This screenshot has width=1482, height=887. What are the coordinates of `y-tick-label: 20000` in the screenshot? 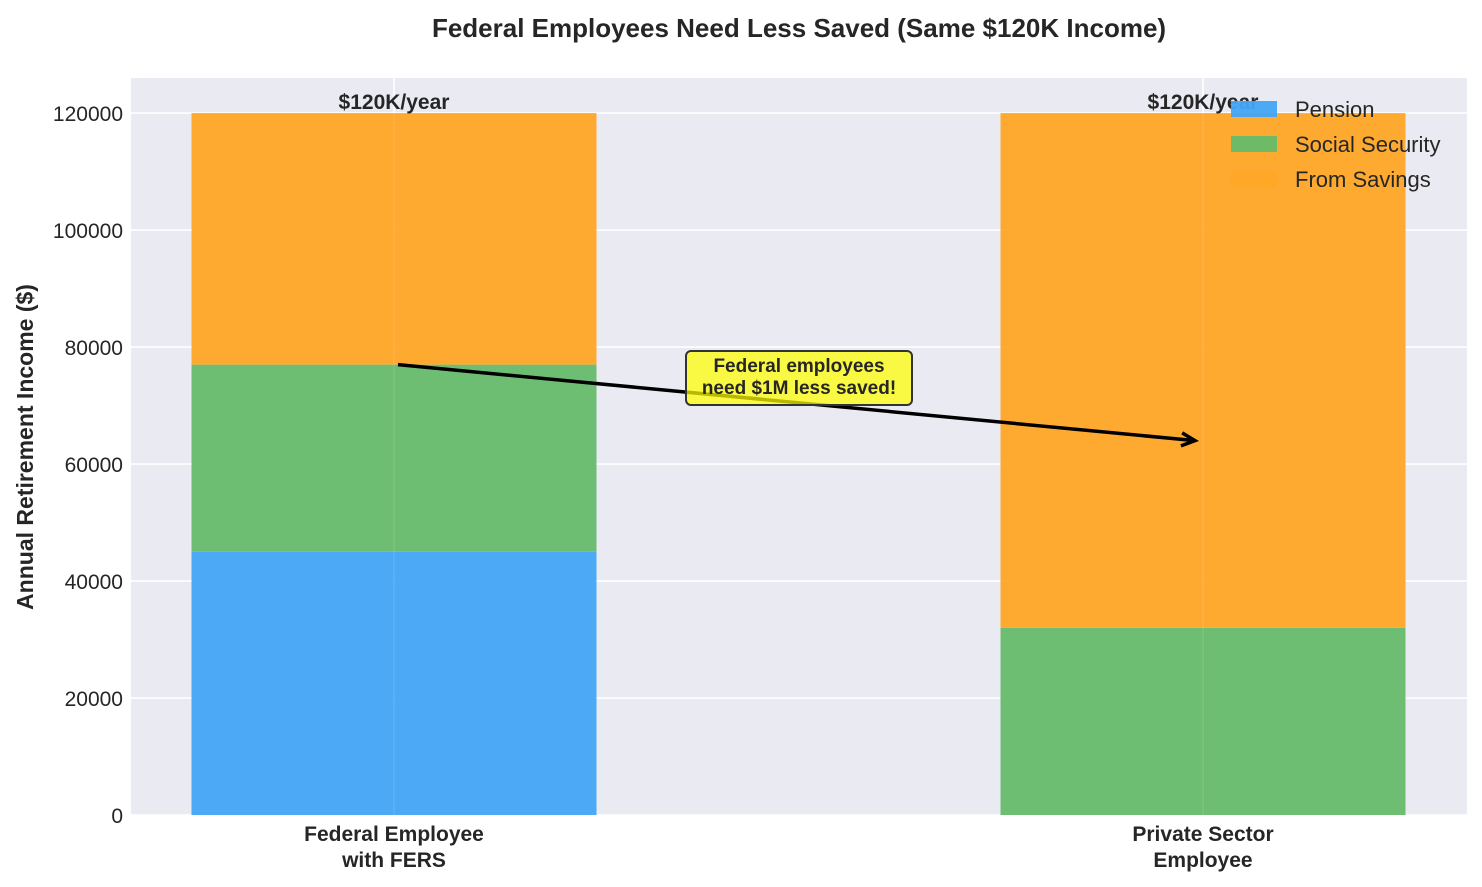 It's located at (94, 699).